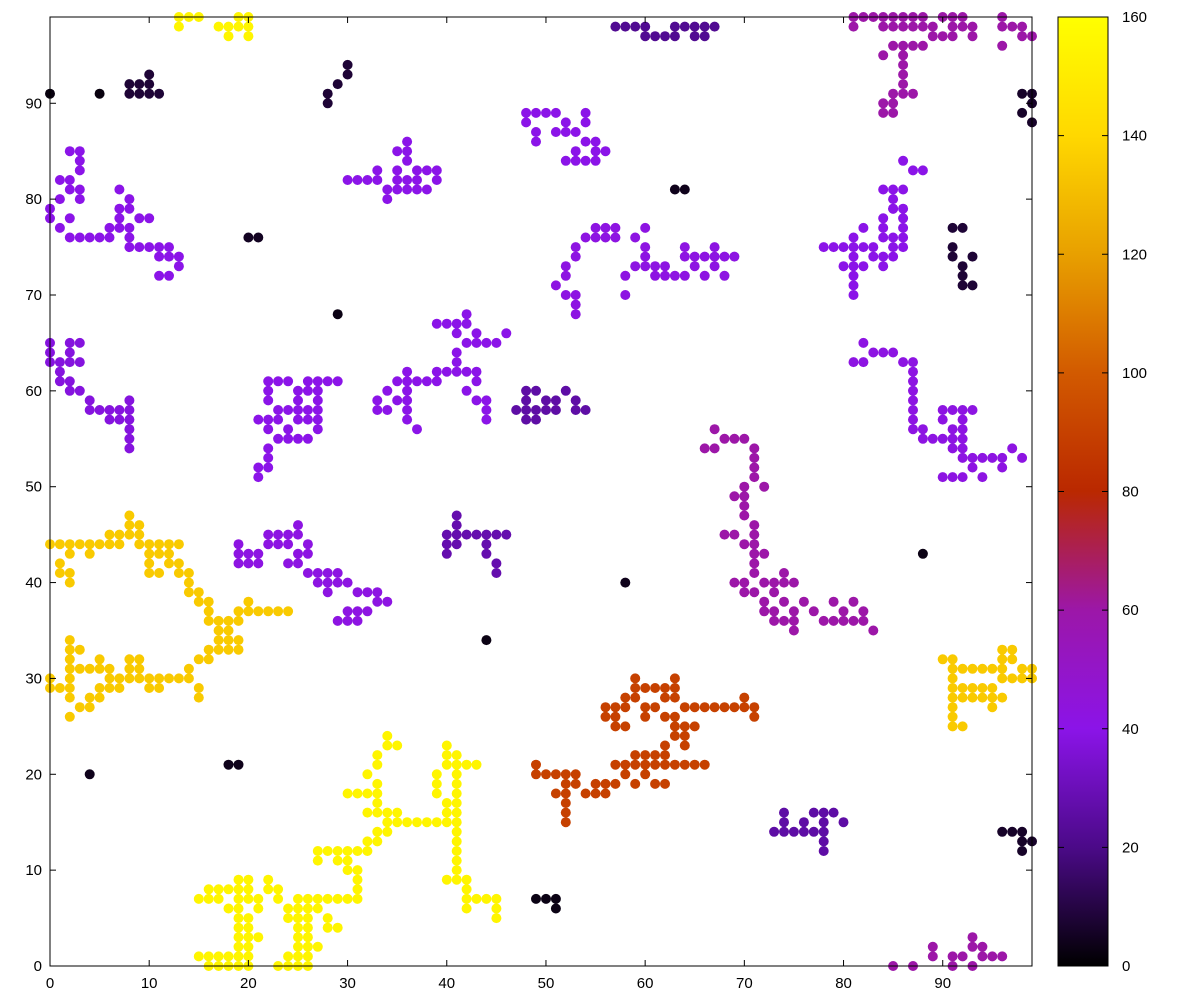 The height and width of the screenshot is (1005, 1200). What do you see at coordinates (33, 583) in the screenshot?
I see `y-tick-label: 40` at bounding box center [33, 583].